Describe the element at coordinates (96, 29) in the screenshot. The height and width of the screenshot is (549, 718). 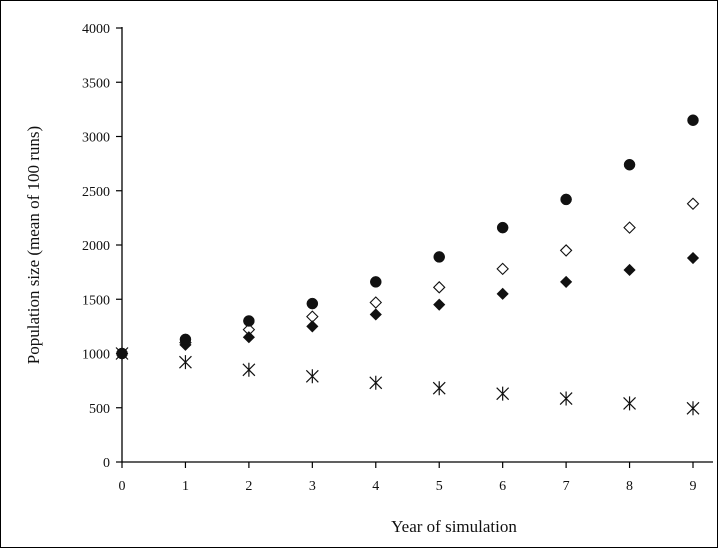
I see `y-tick-label: 4000` at that location.